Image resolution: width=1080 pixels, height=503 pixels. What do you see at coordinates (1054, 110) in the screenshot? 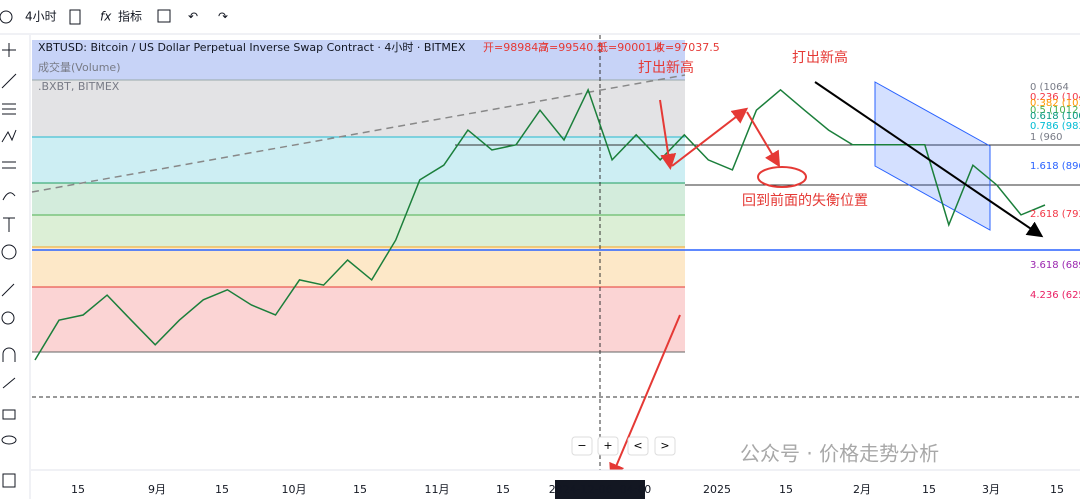
I see `fib-label: 0.5 (1012` at bounding box center [1054, 110].